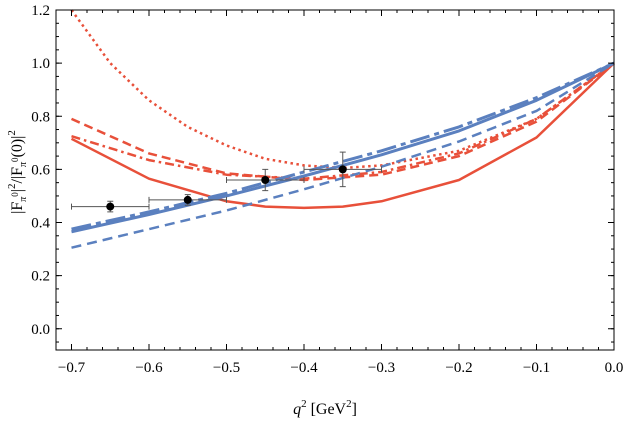  Describe the element at coordinates (458, 368) in the screenshot. I see `x-tick-label: −0.2` at that location.